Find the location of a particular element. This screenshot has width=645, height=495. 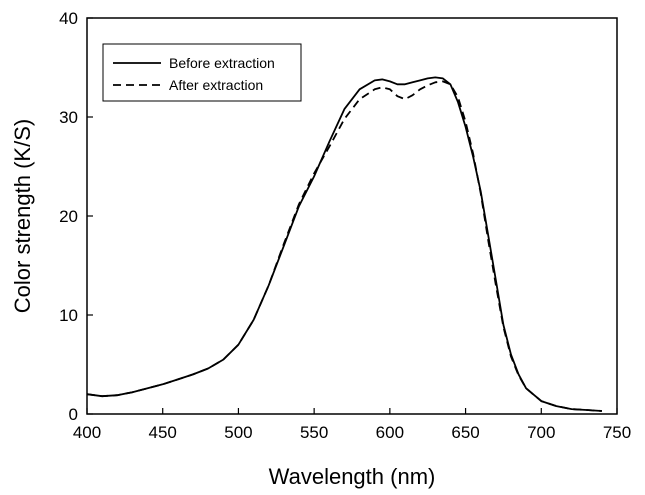

x-tick-label: 450 is located at coordinates (163, 432).